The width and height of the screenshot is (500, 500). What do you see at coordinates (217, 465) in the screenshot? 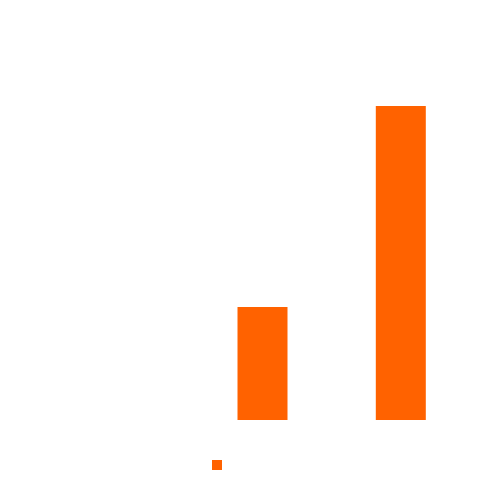
I see `legend-color-marker` at bounding box center [217, 465].